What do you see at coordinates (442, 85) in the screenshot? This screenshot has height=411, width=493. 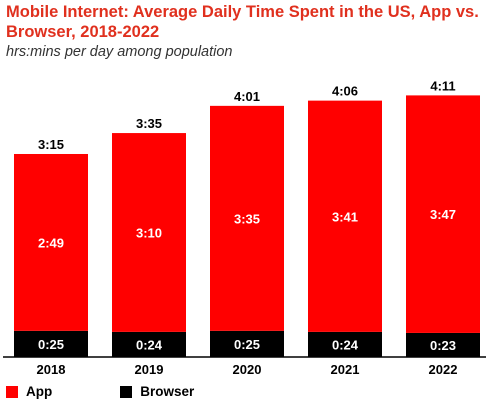 I see `total-label-2022: 4:11` at bounding box center [442, 85].